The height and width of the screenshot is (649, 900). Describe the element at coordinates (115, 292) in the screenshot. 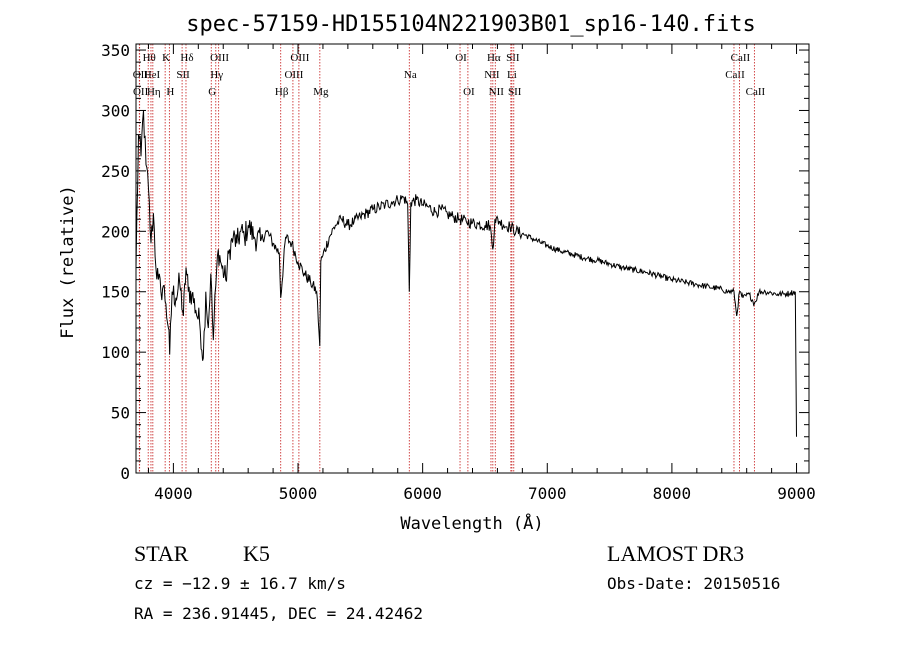

I see `y-tick-label: 150` at that location.